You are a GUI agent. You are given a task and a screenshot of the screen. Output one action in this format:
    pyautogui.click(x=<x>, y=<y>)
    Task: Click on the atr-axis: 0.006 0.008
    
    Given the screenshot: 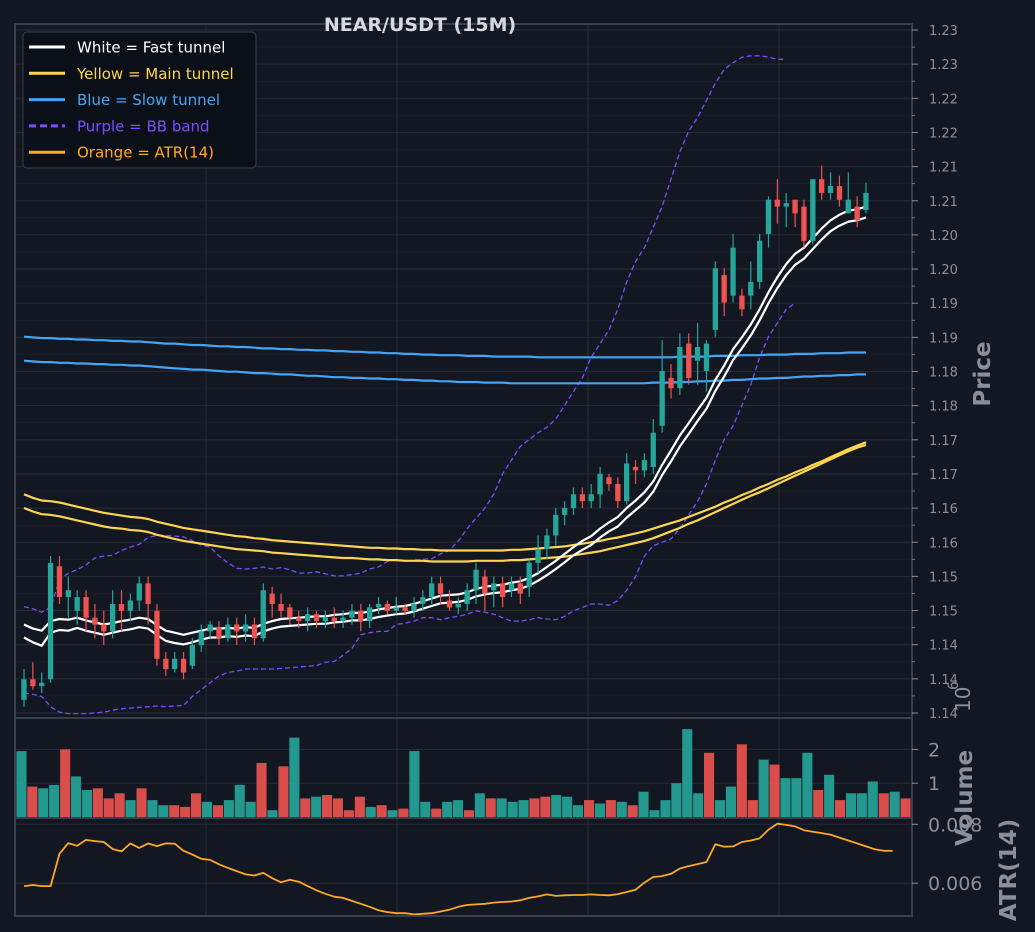 What is the action you would take?
    pyautogui.click(x=947, y=854)
    